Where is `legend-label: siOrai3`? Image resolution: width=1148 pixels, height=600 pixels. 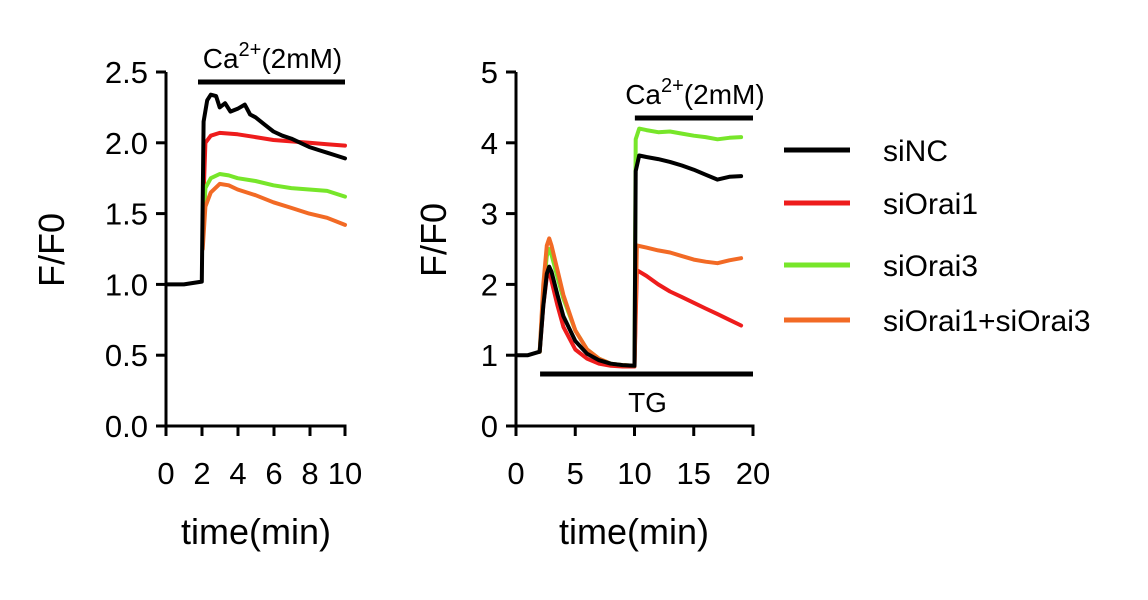
legend-label: siOrai3 is located at coordinates (930, 266).